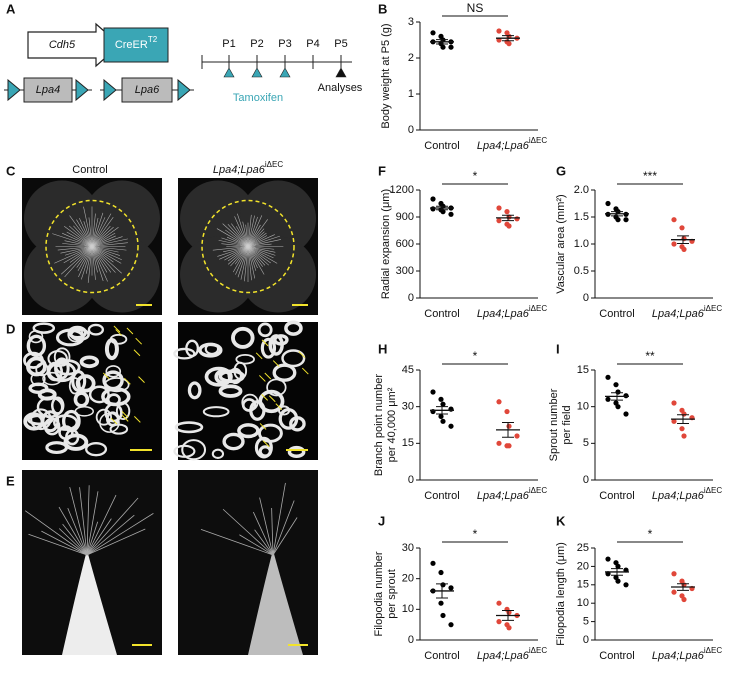  Describe the element at coordinates (561, 170) in the screenshot. I see `panel-letter: G` at that location.